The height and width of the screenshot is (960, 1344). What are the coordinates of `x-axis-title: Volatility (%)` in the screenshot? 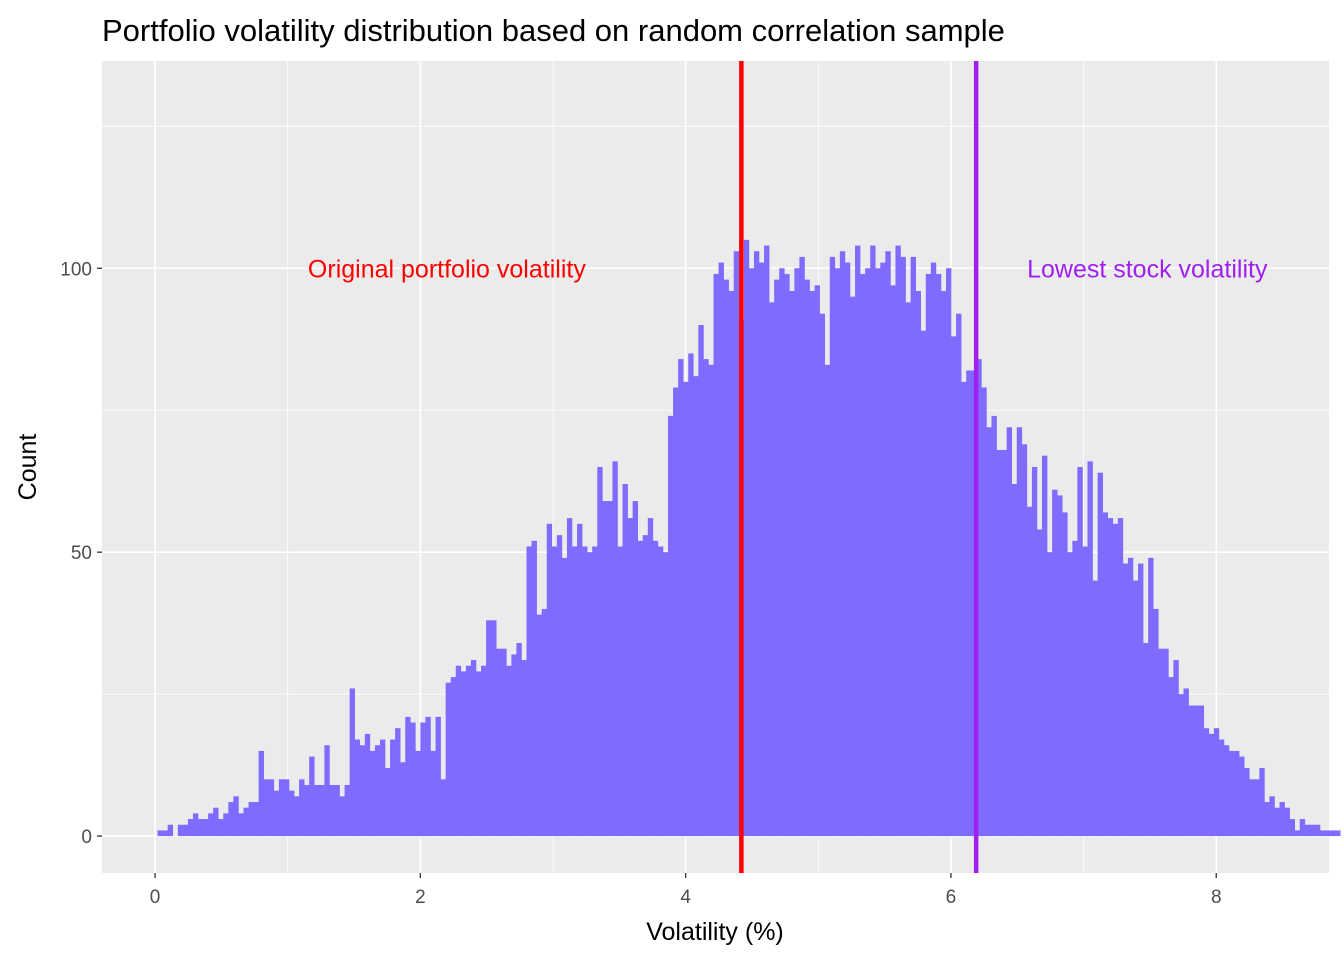 It's located at (715, 932).